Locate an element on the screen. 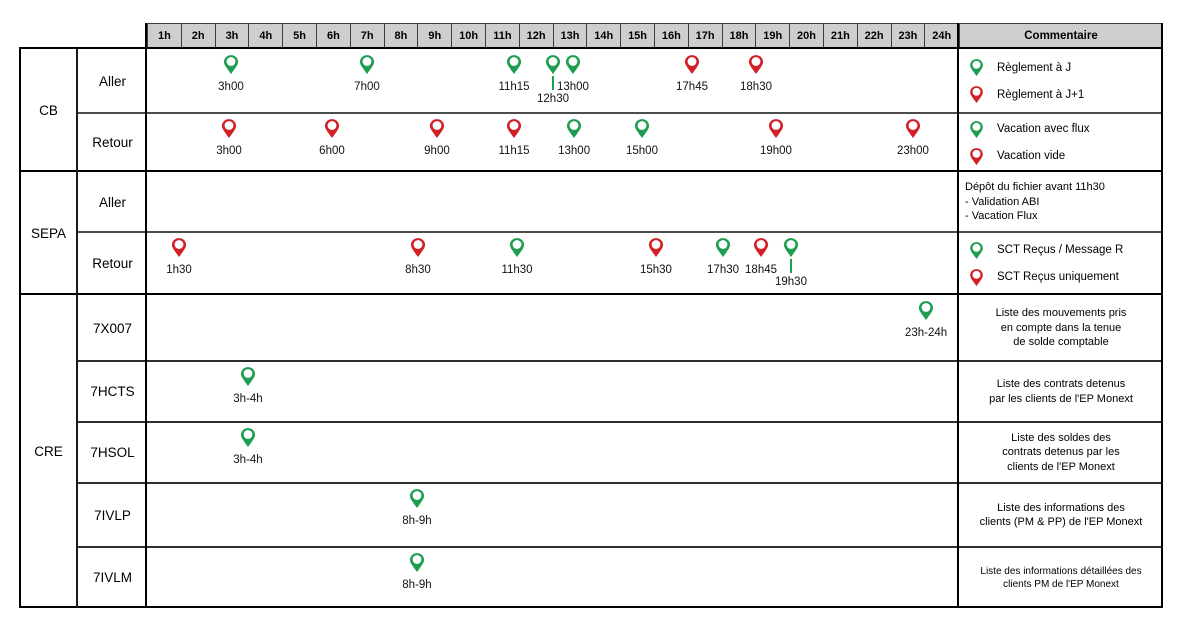 The image size is (1180, 629). legend-item: SCT Reçus / Message R is located at coordinates (1061, 250).